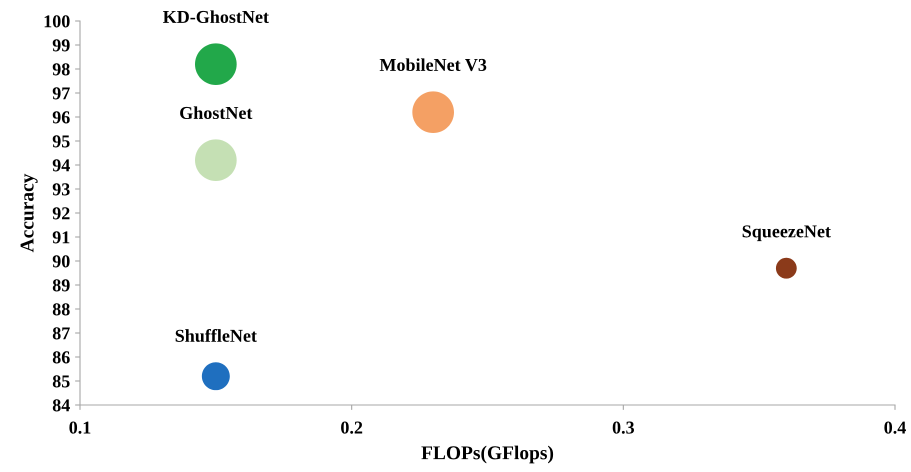 Image resolution: width=911 pixels, height=472 pixels. What do you see at coordinates (61, 141) in the screenshot?
I see `y-tick-label: 95` at bounding box center [61, 141].